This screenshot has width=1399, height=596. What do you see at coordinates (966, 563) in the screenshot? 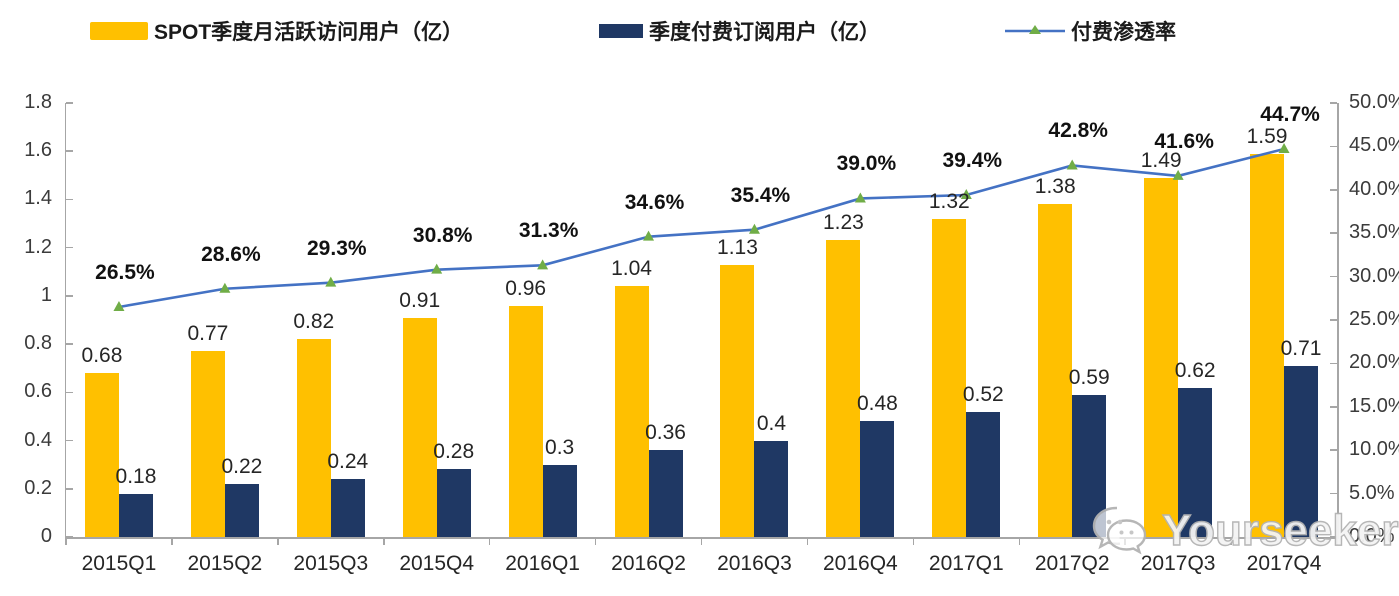
I see `x-axis-category-label: 2017Q1` at bounding box center [966, 563].